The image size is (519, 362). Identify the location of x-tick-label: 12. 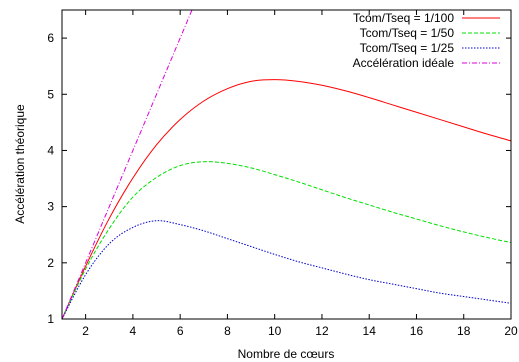
(322, 331).